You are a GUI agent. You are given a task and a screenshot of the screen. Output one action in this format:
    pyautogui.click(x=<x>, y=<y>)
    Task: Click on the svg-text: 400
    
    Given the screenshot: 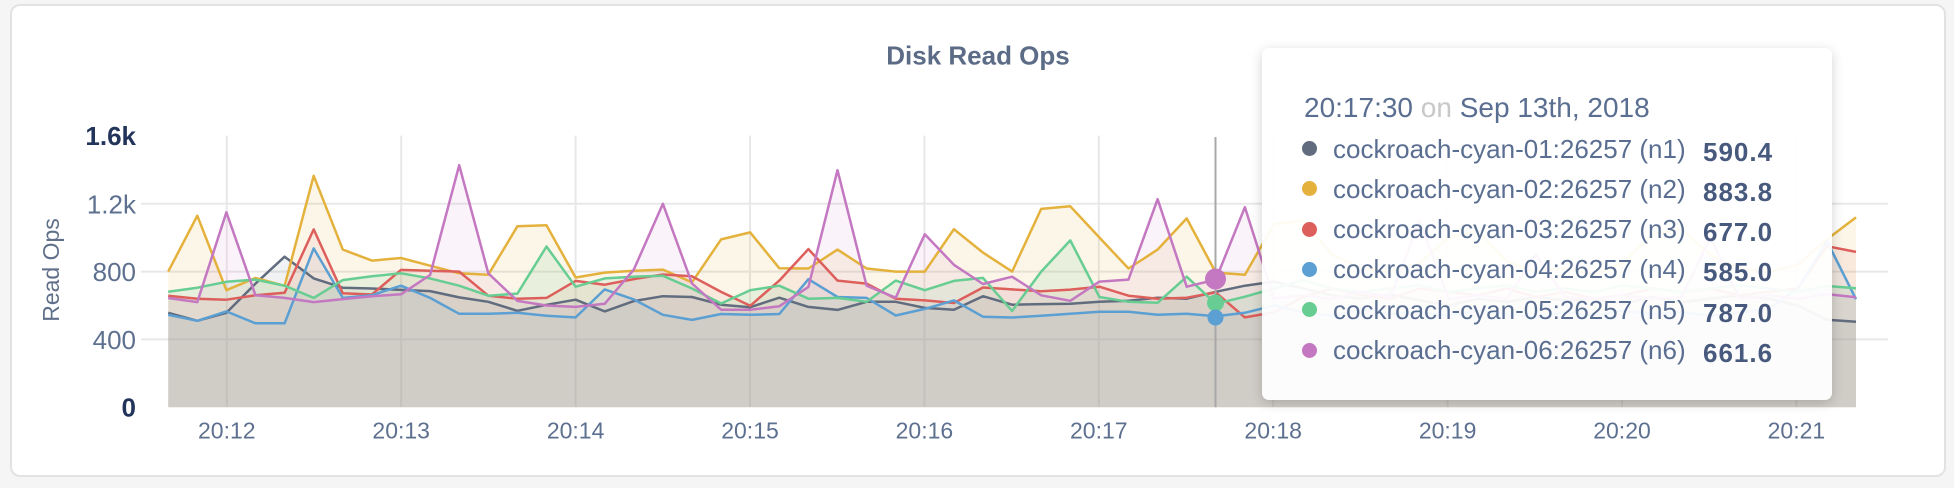 What is the action you would take?
    pyautogui.click(x=114, y=340)
    